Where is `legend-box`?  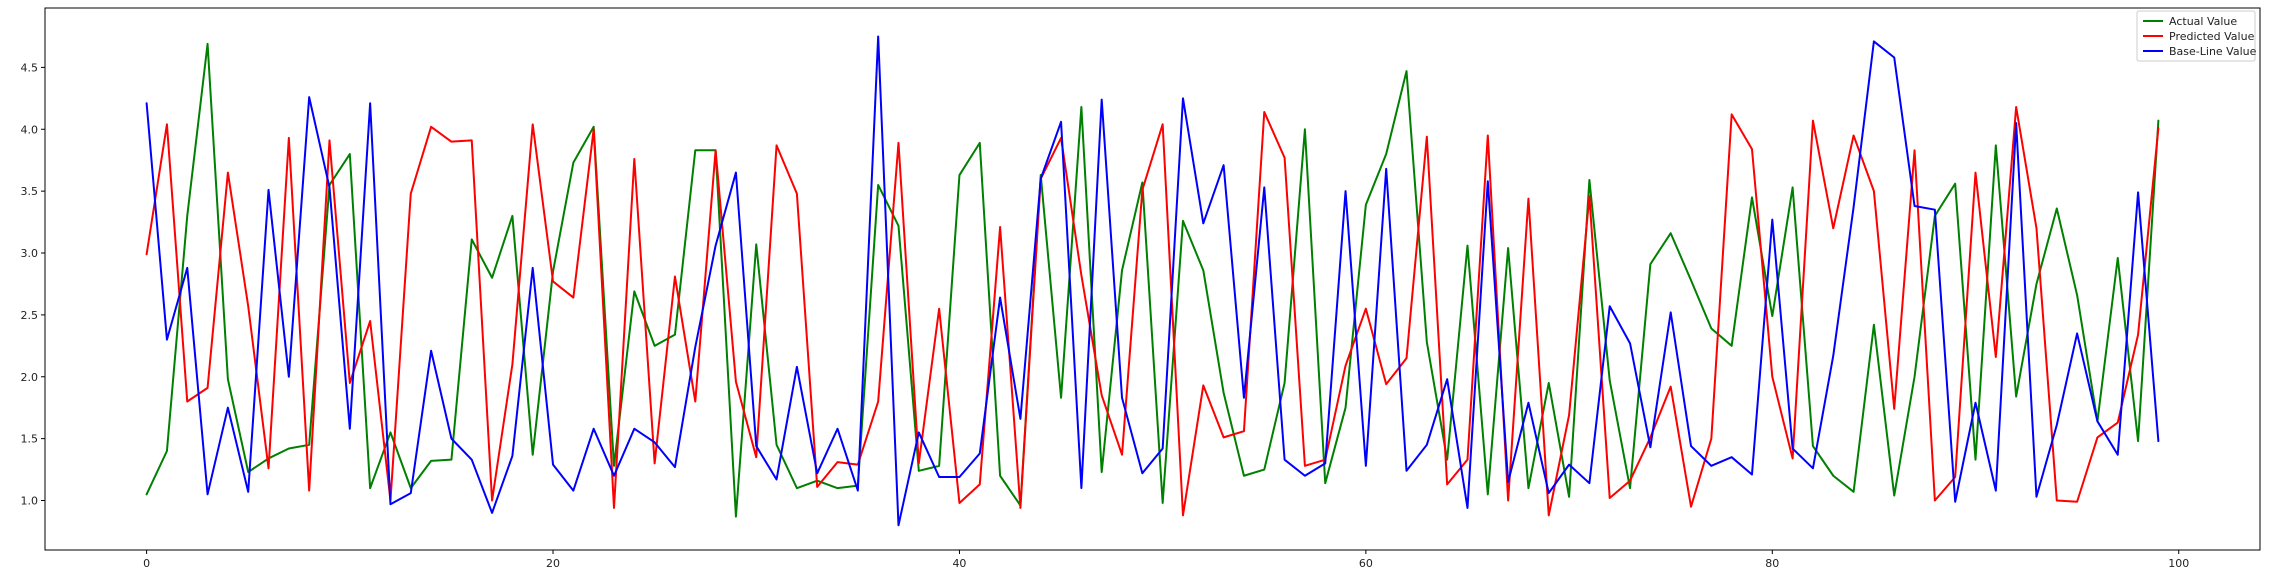
legend-box is located at coordinates (2196, 36).